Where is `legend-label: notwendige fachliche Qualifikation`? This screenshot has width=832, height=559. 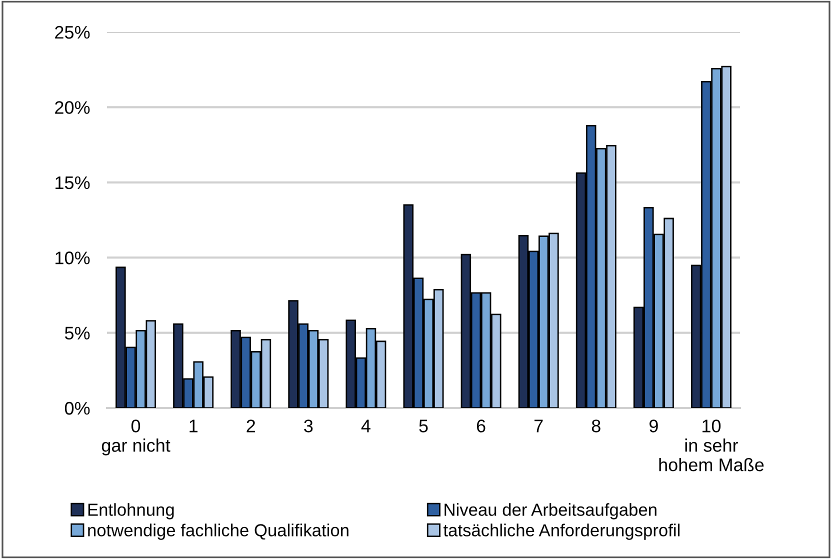 legend-label: notwendige fachliche Qualifikation is located at coordinates (218, 532).